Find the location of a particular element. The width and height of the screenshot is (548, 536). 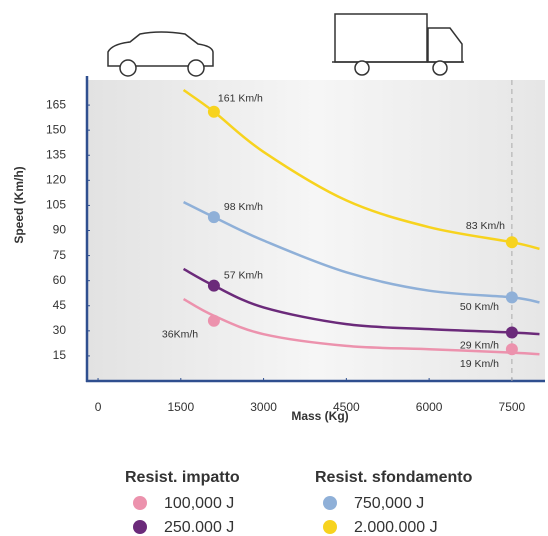

y-tick-label: 60 is located at coordinates (60, 280).